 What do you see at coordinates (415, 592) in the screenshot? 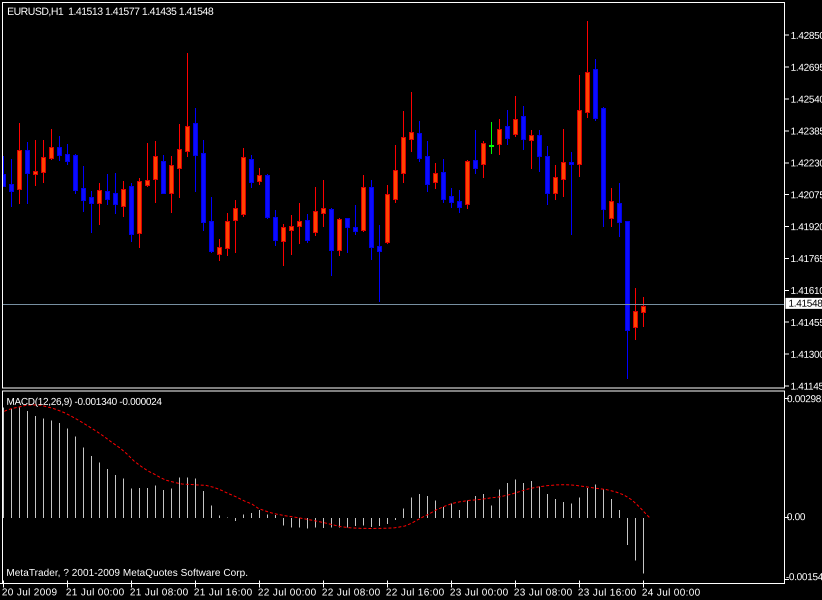
I see `svg-text: 22 Jul 16:00` at bounding box center [415, 592].